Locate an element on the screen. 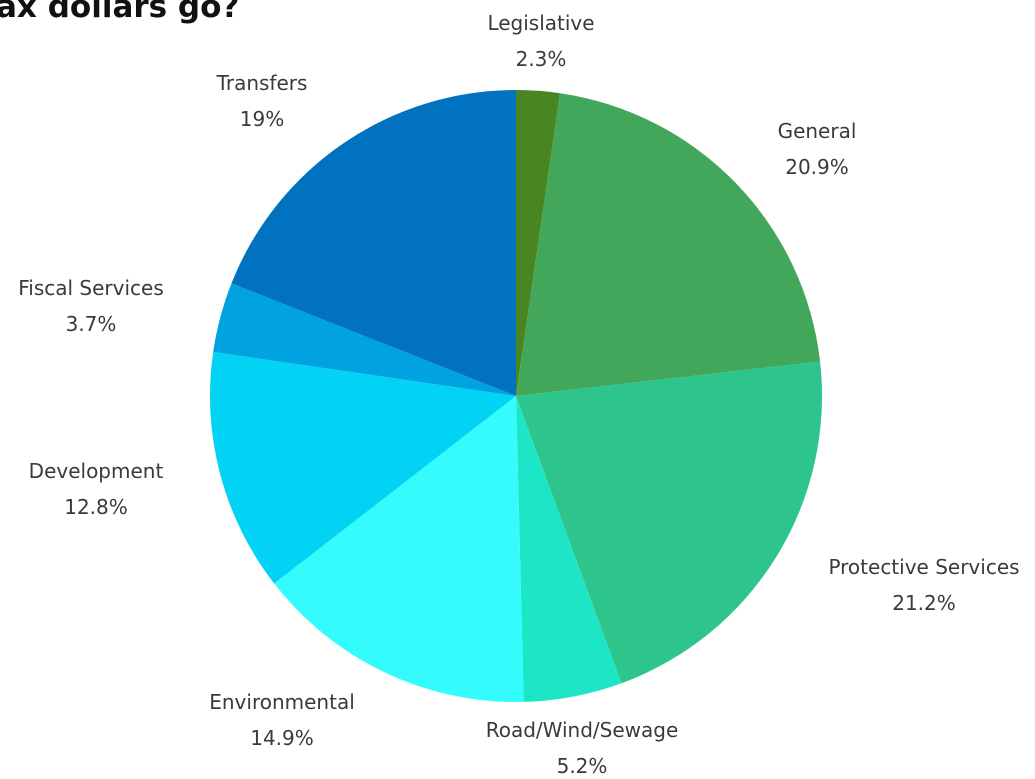 This screenshot has width=1035, height=779. pie-slice-development is located at coordinates (362, 467).